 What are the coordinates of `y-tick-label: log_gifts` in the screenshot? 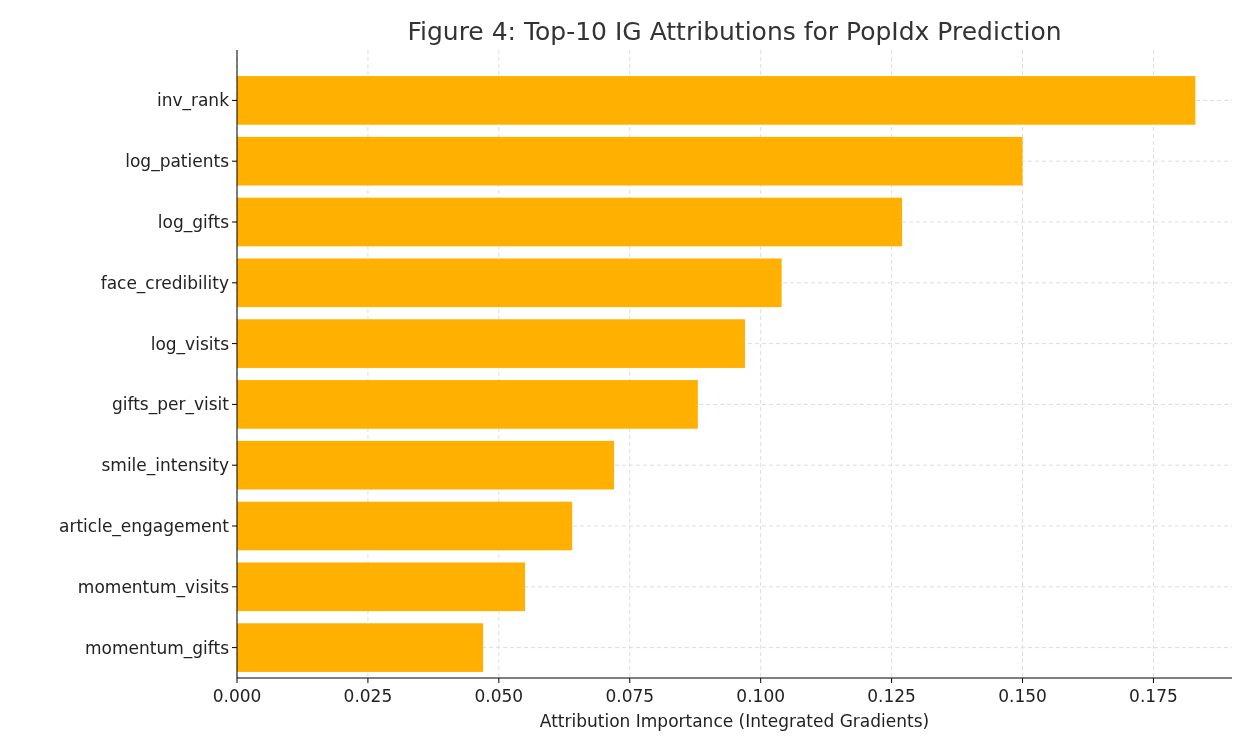 It's located at (193, 222).